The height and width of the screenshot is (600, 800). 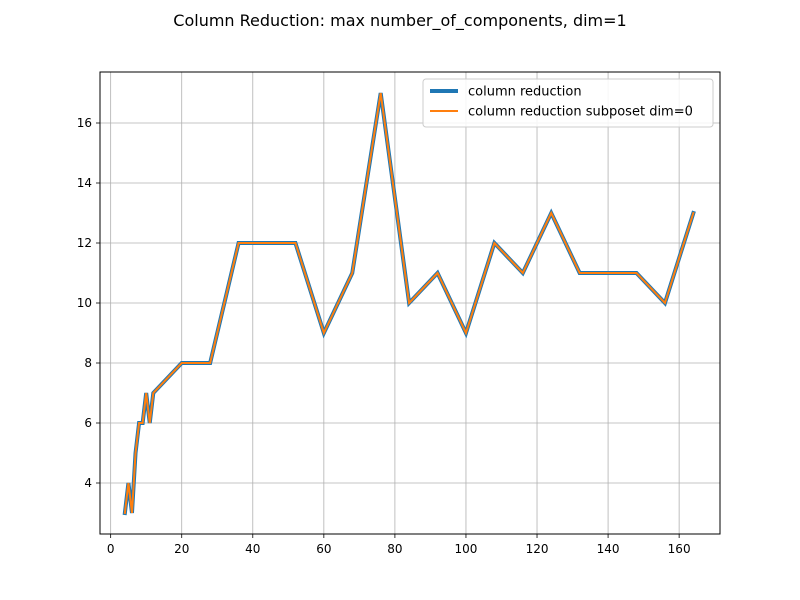 I want to click on x-tick-label: 140, so click(x=608, y=549).